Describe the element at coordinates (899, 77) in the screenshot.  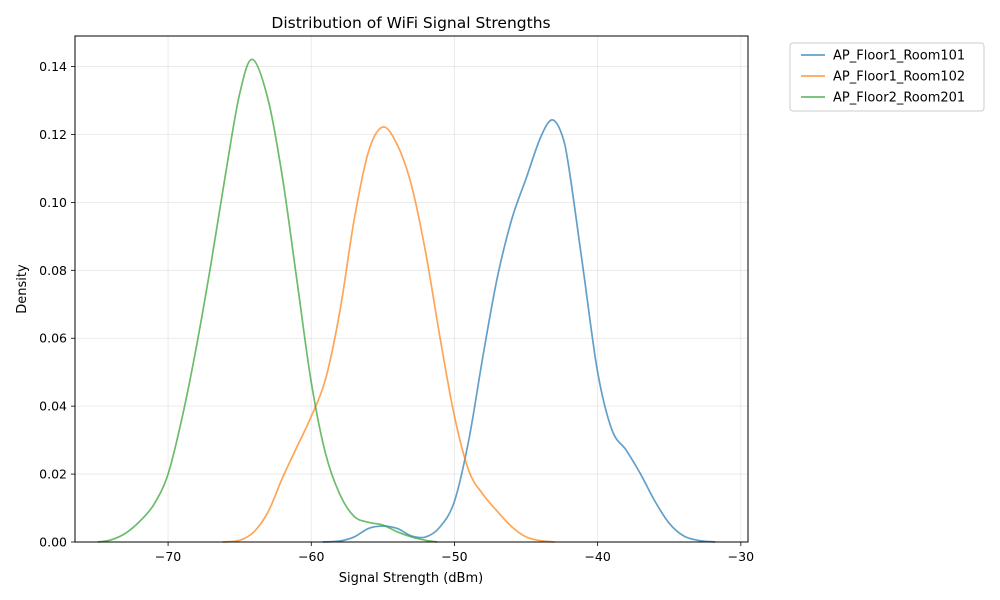
I see `legend-label: AP_Floor1_Room102` at that location.